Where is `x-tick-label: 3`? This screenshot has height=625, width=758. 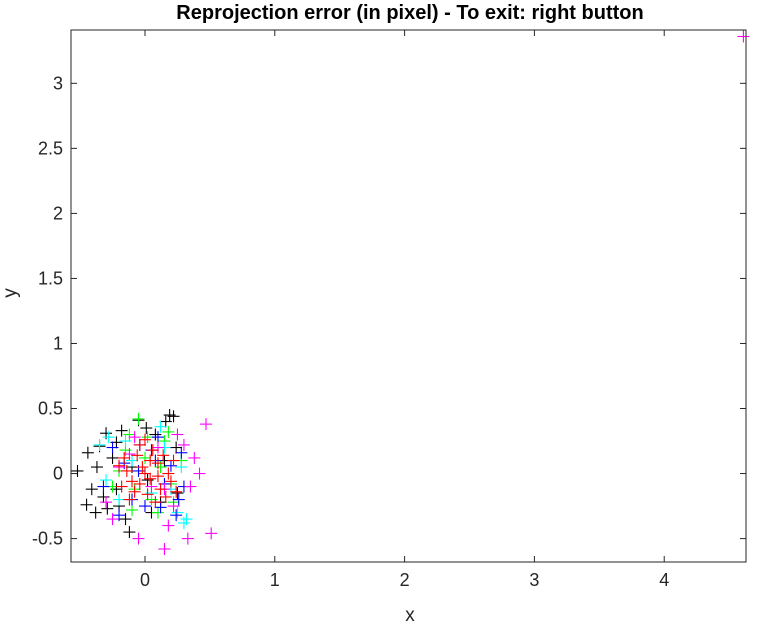 x-tick-label: 3 is located at coordinates (534, 580).